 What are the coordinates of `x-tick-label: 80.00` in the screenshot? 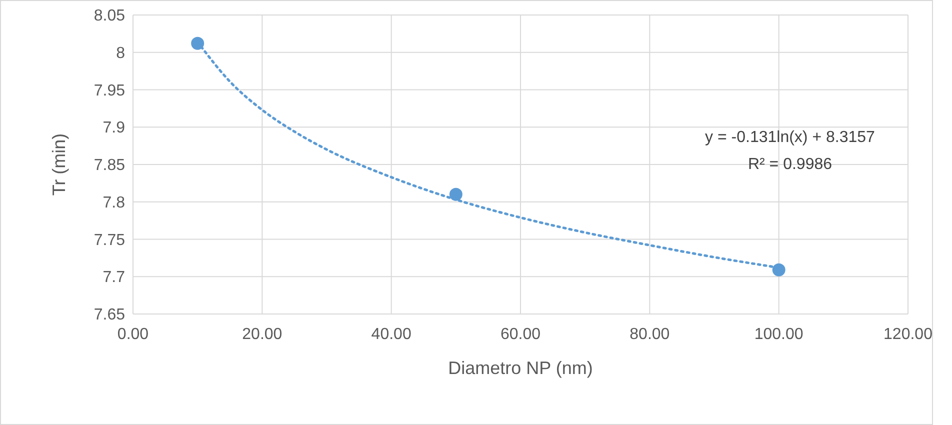 It's located at (650, 334).